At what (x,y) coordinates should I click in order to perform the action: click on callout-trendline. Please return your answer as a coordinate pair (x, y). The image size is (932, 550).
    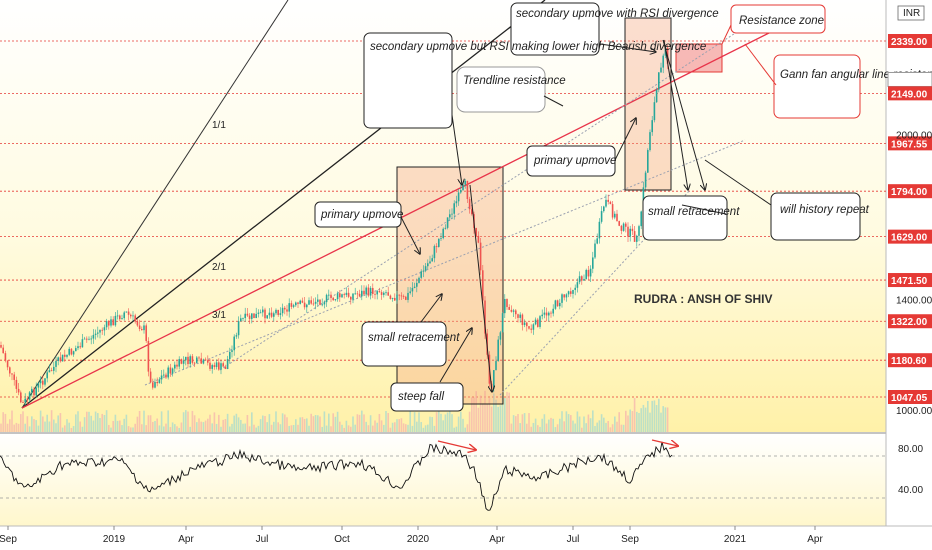
    Looking at the image, I should click on (501, 89).